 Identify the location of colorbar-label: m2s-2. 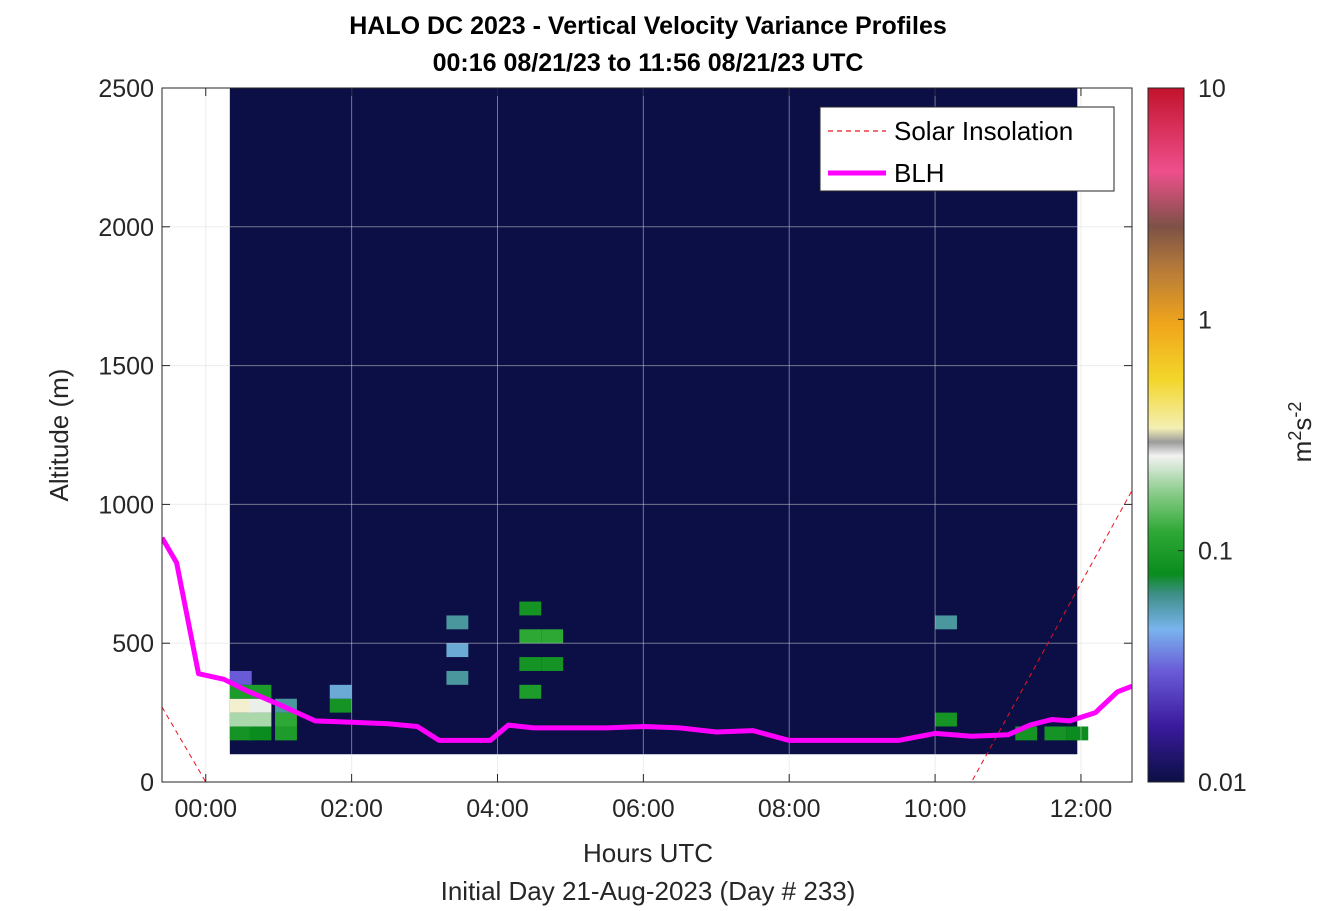
(1301, 432).